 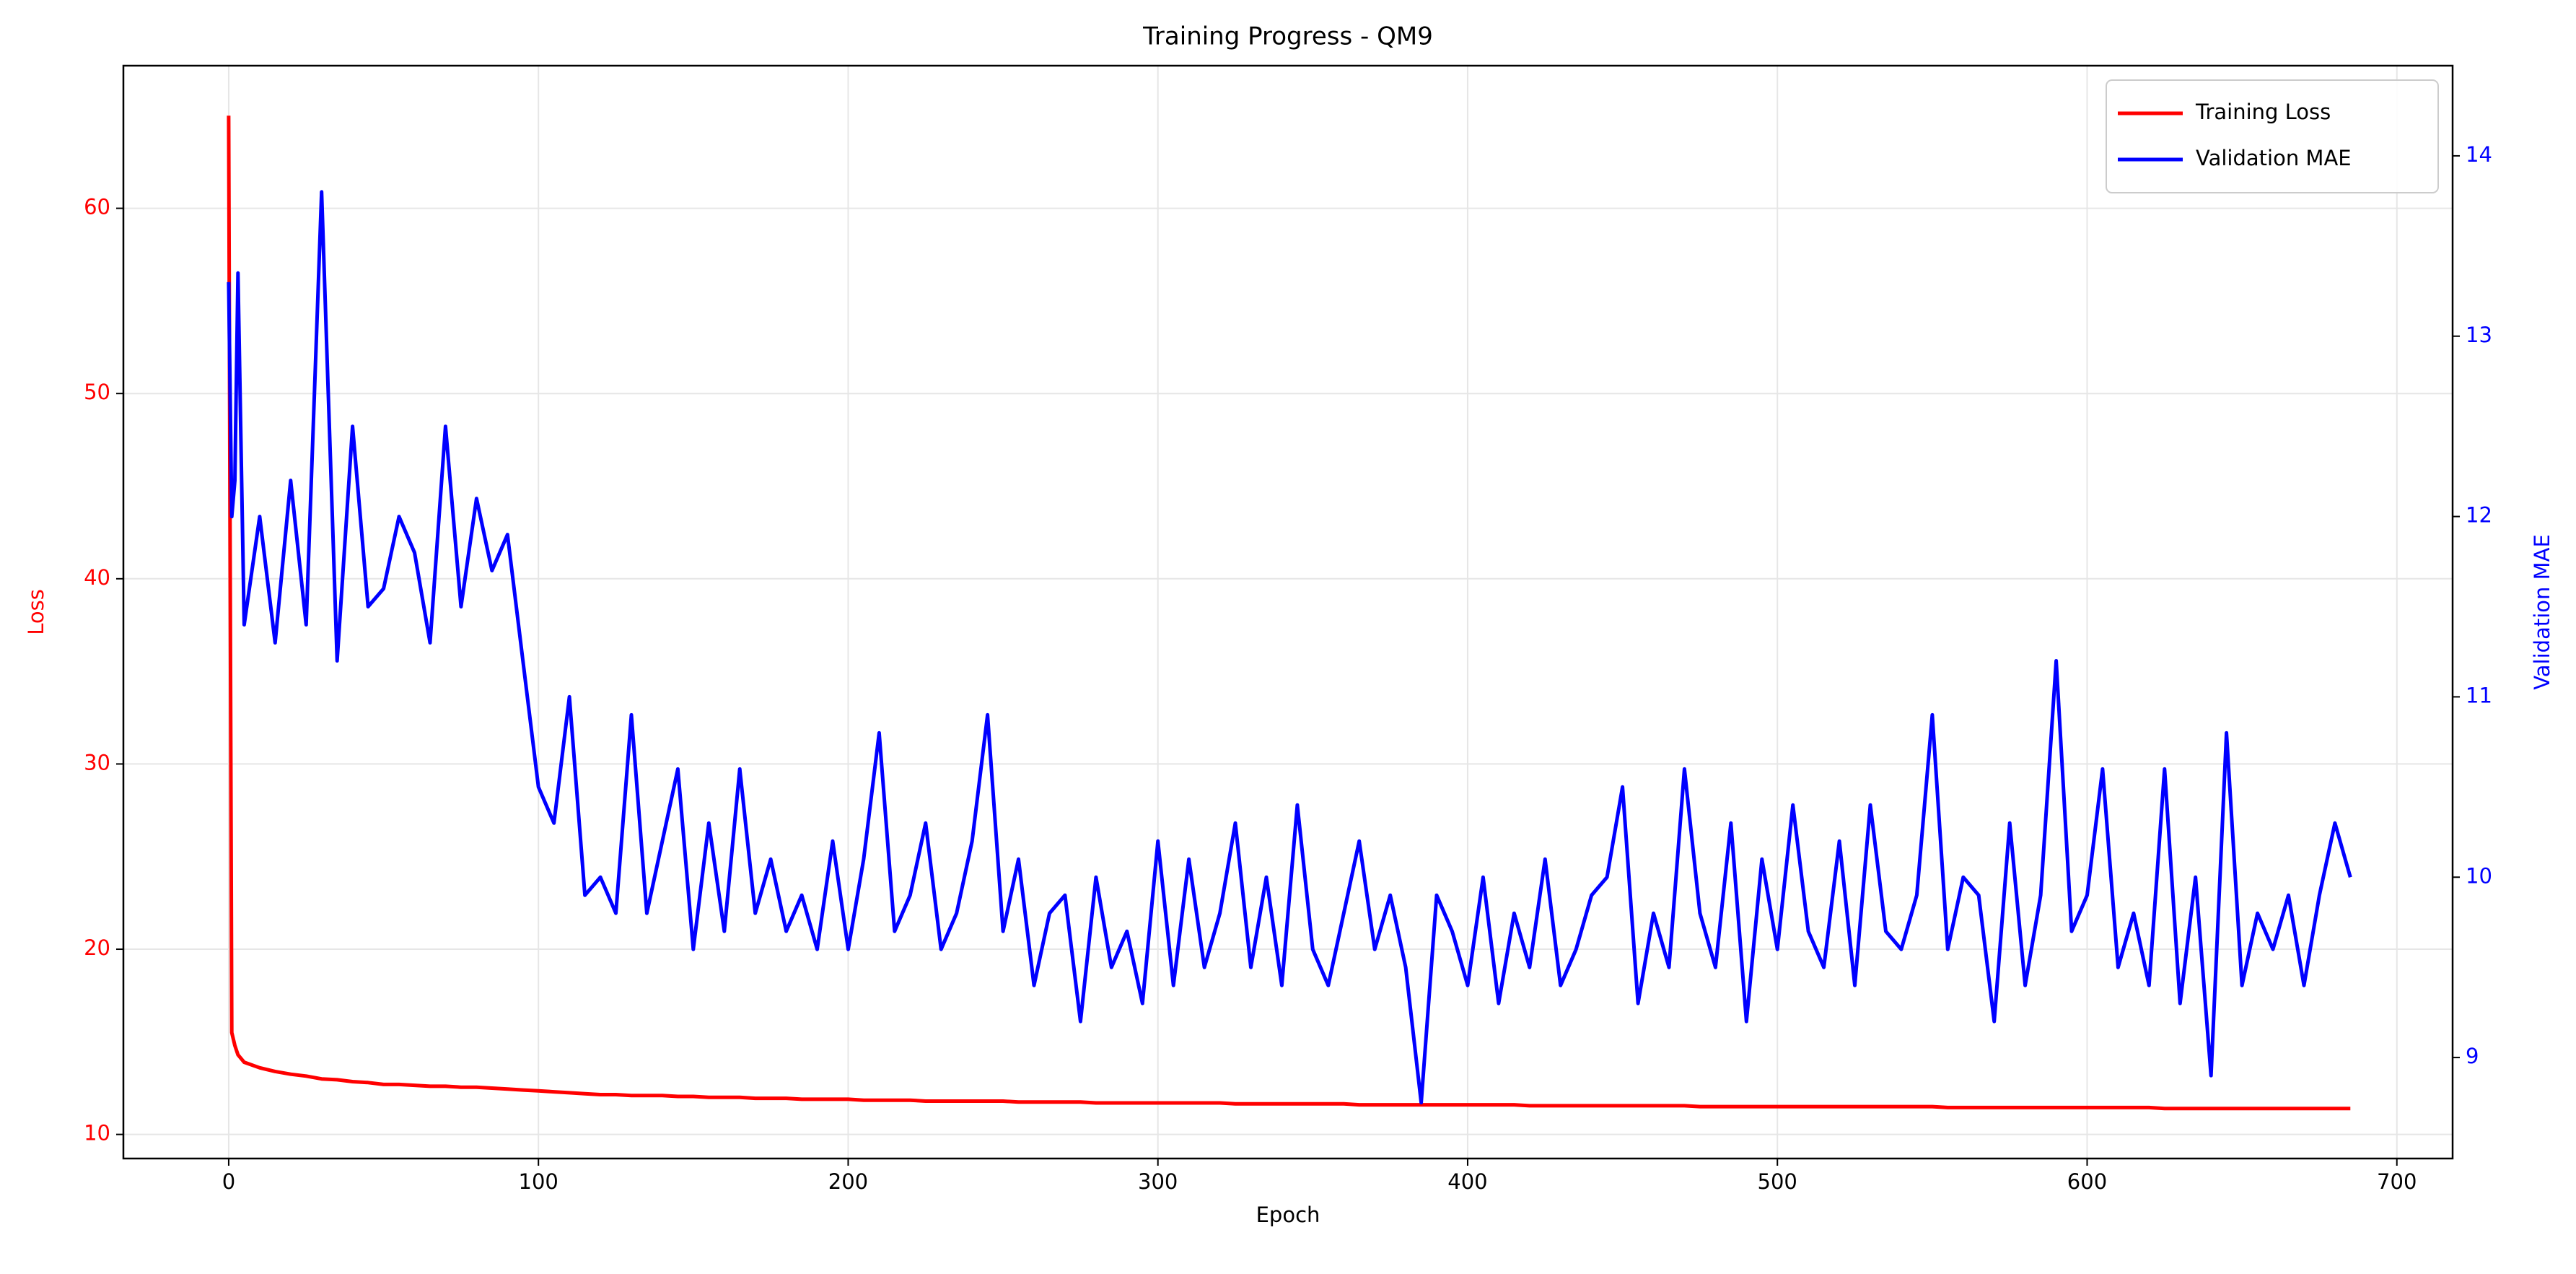 What do you see at coordinates (2479, 695) in the screenshot?
I see `y2-tick-label: 11` at bounding box center [2479, 695].